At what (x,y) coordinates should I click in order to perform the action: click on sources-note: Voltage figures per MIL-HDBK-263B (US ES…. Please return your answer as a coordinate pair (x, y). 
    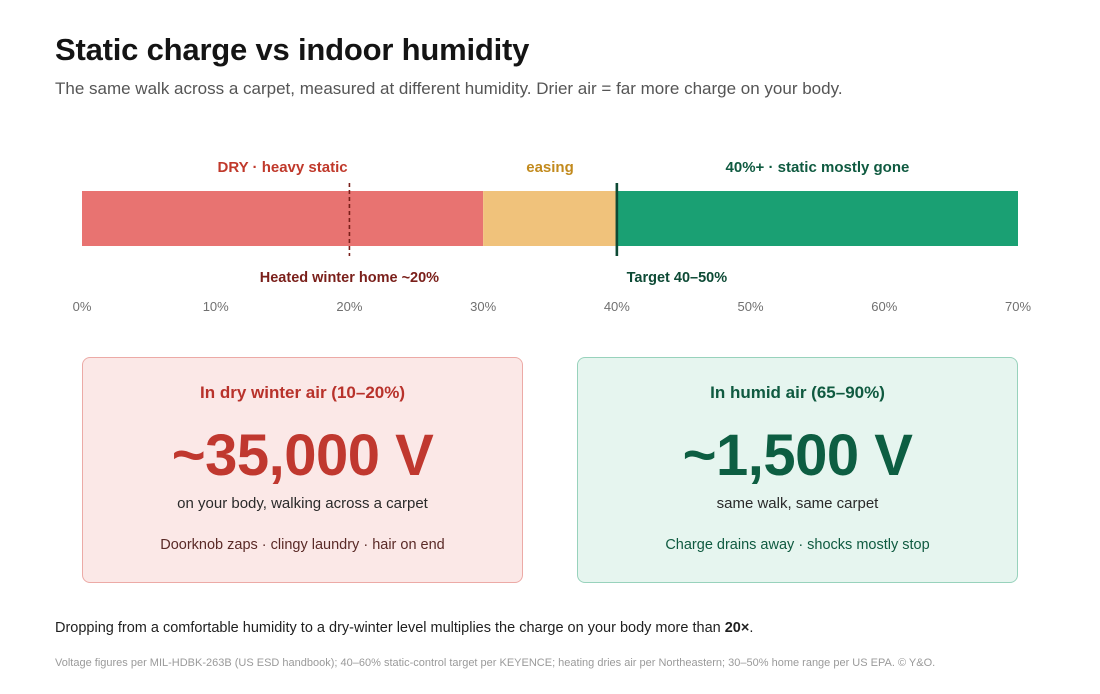
    Looking at the image, I should click on (495, 663).